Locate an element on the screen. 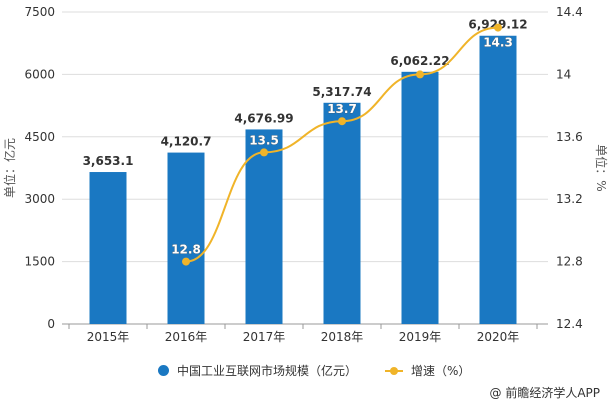 The width and height of the screenshot is (608, 406). legend-bar-marker is located at coordinates (163, 370).